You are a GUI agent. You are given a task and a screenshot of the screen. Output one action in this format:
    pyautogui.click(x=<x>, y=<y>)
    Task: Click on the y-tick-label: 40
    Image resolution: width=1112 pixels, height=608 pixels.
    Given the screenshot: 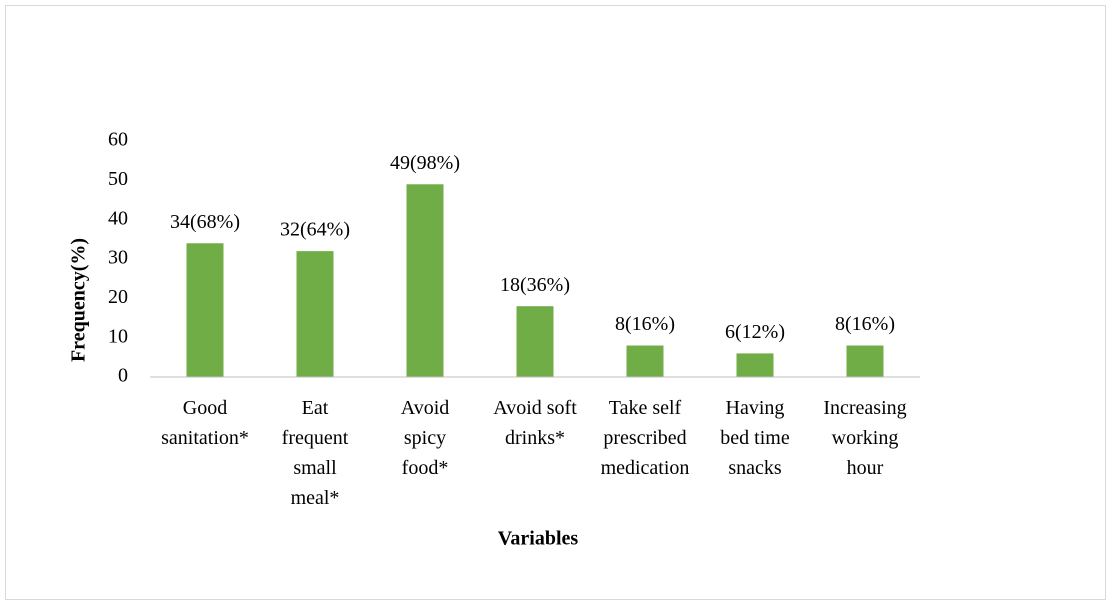 What is the action you would take?
    pyautogui.click(x=118, y=218)
    